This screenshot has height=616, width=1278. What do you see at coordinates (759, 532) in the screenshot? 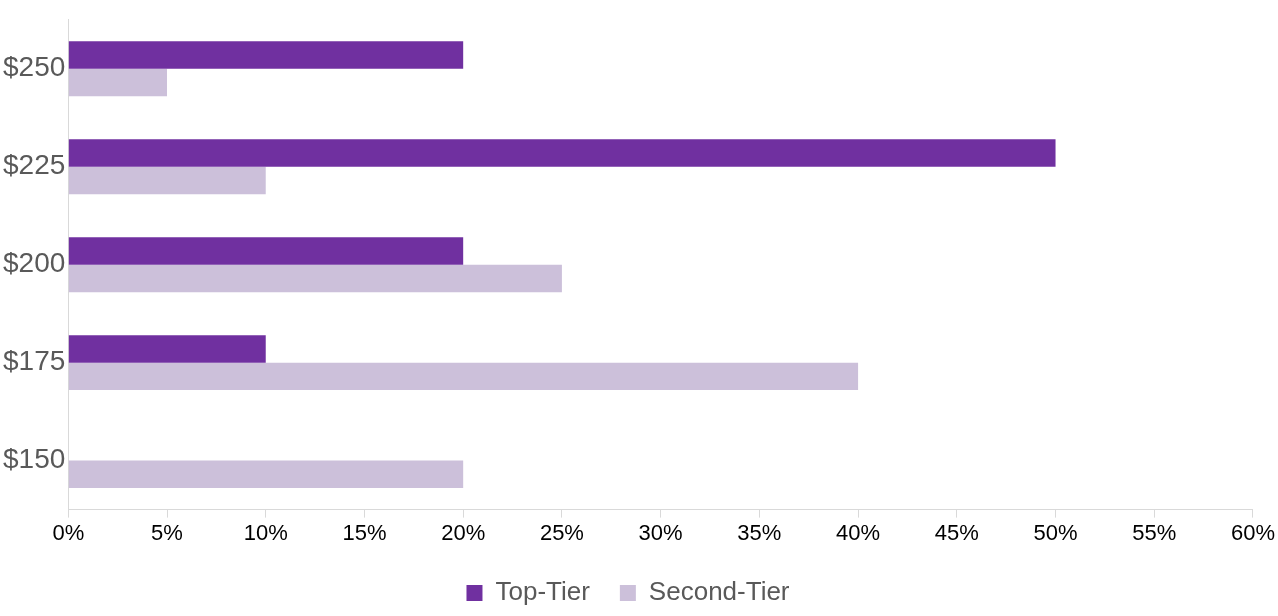
I see `x-tick-label: 35%` at bounding box center [759, 532].